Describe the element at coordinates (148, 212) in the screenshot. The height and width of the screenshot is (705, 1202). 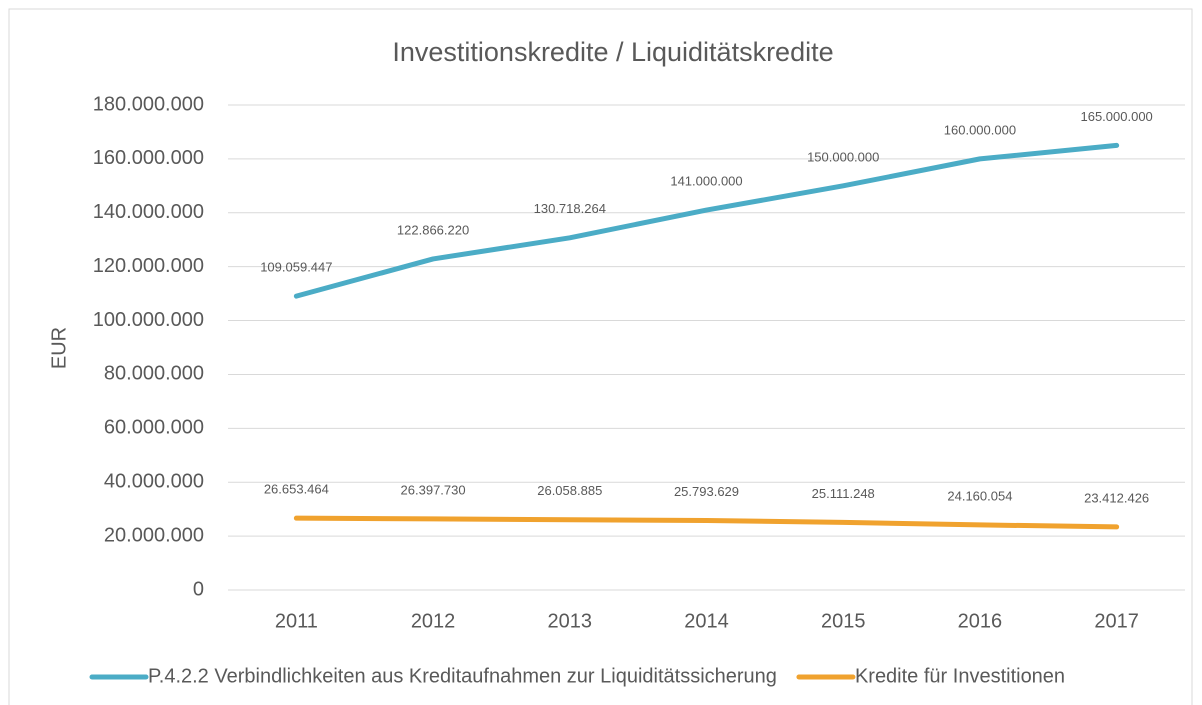
I see `y-tick-label: 140.000.000` at that location.